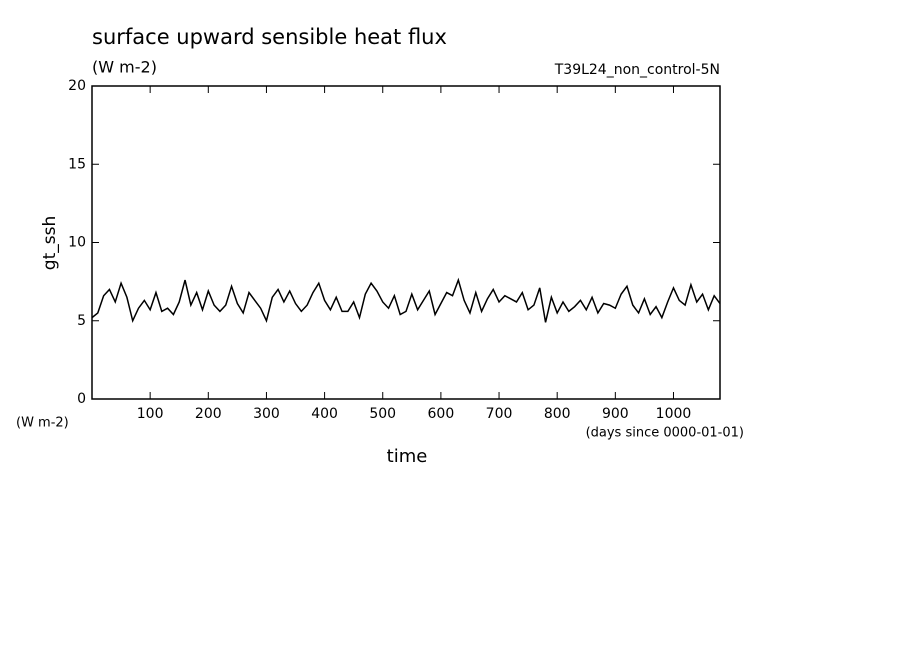 The image size is (904, 654). What do you see at coordinates (81, 399) in the screenshot?
I see `y-tick-label: 0` at bounding box center [81, 399].